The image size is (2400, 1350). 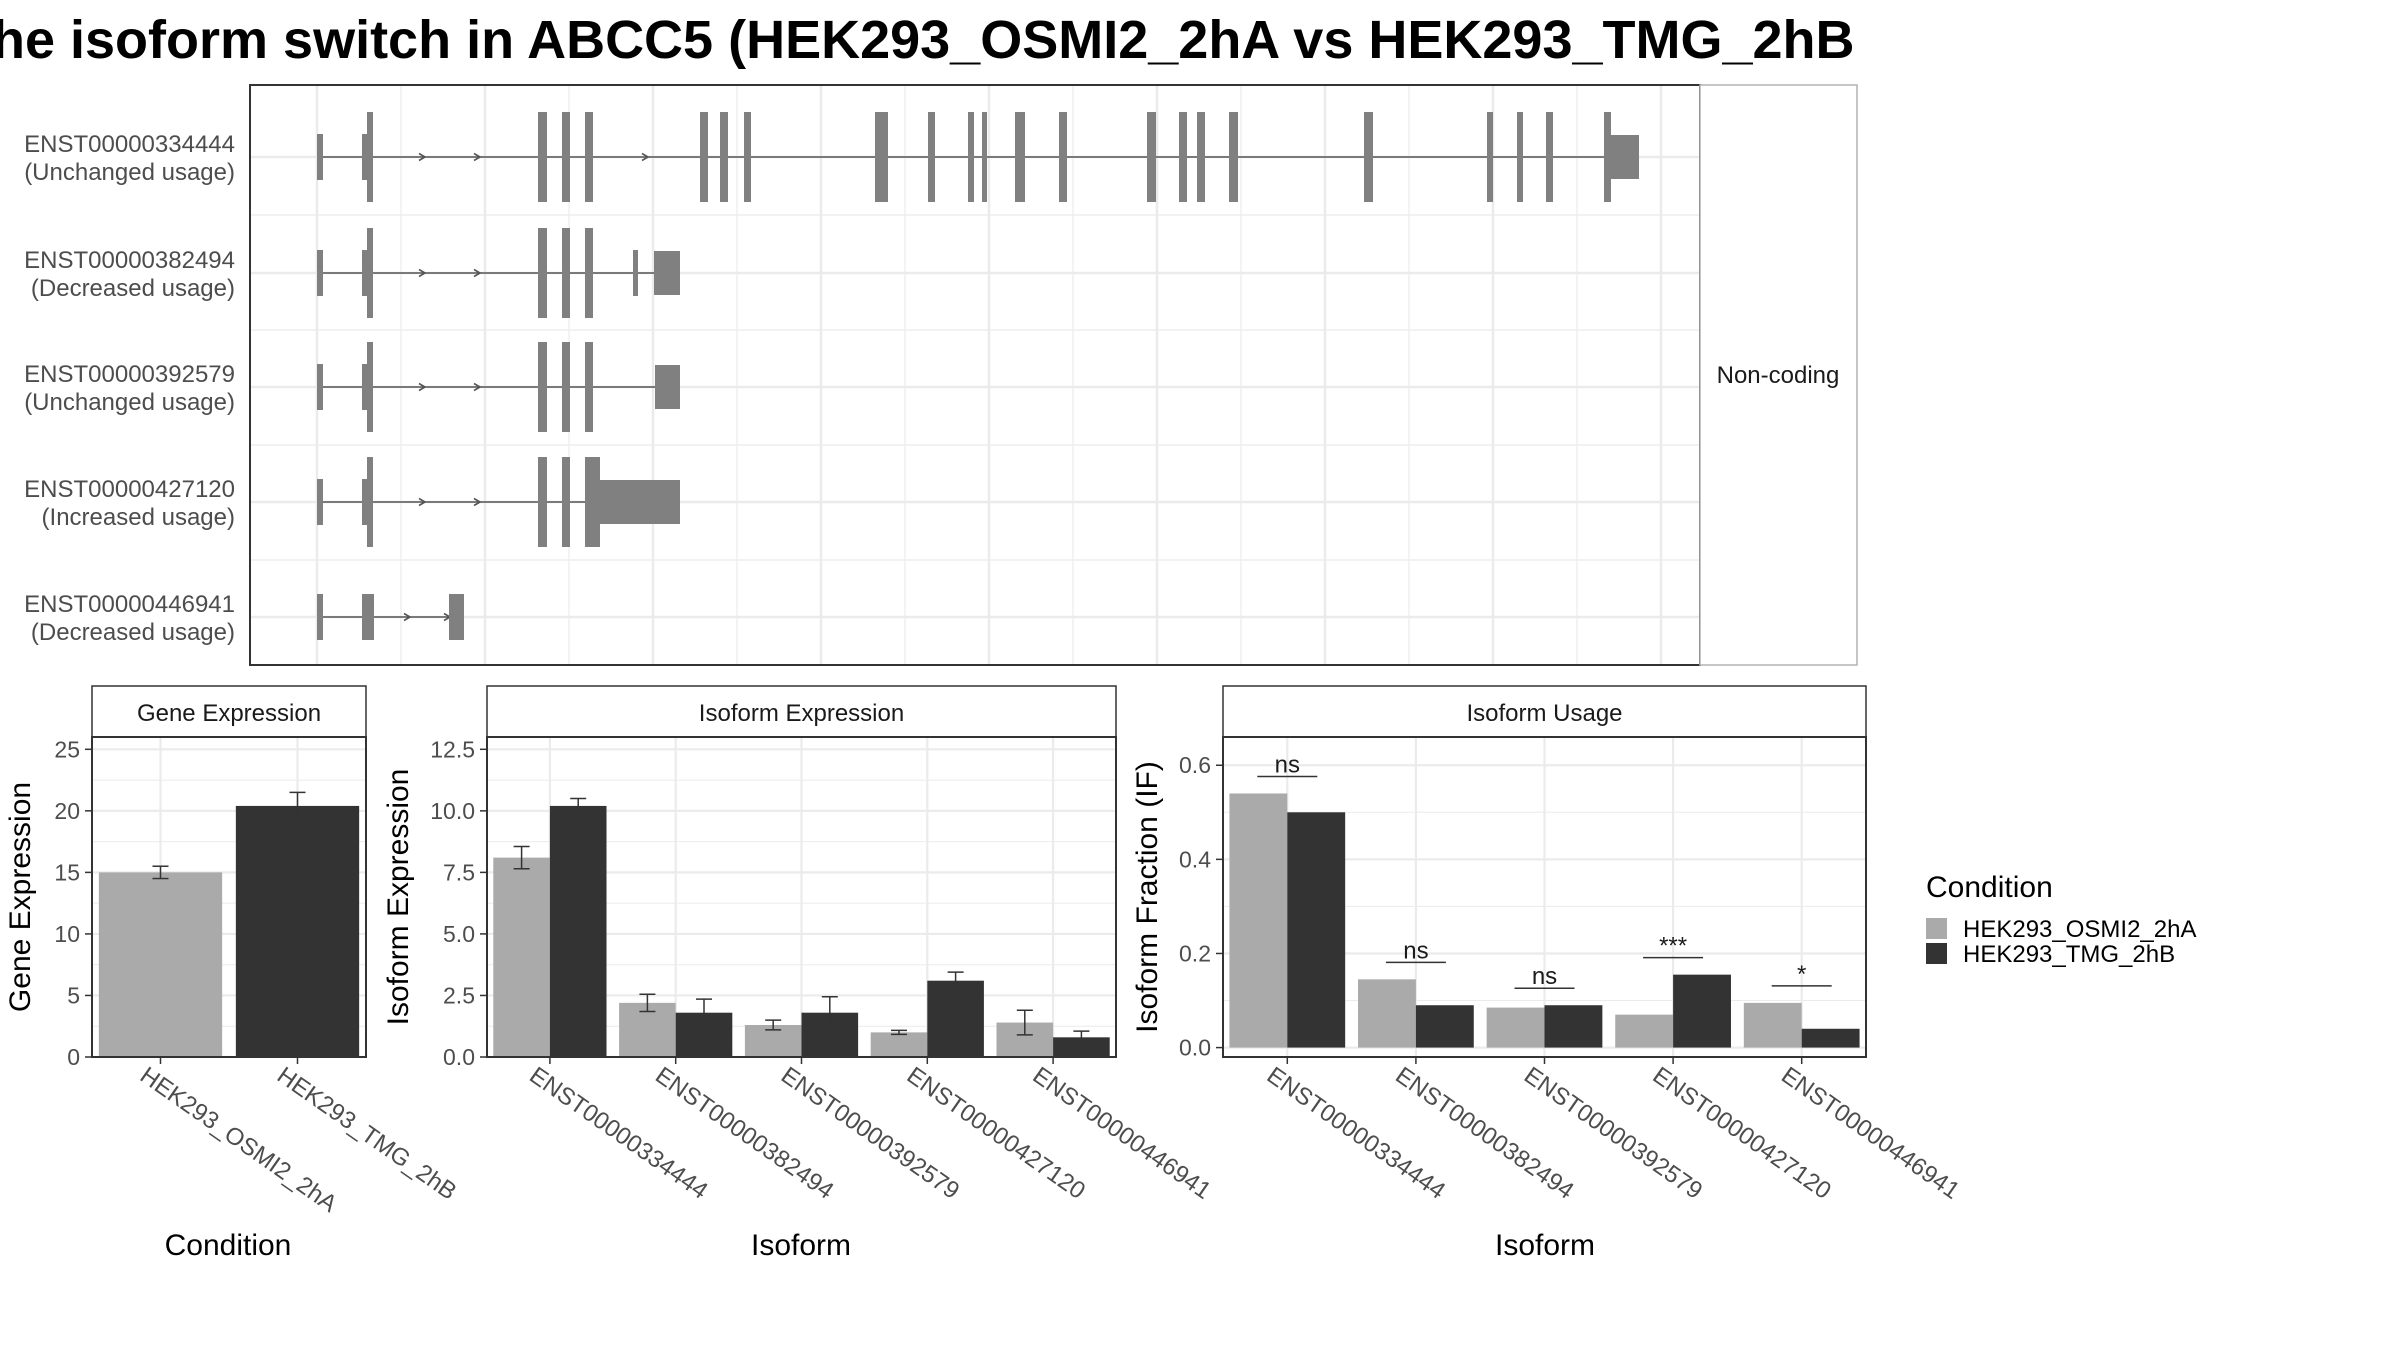 What do you see at coordinates (452, 811) in the screenshot?
I see `y-tick-label: 10.0` at bounding box center [452, 811].